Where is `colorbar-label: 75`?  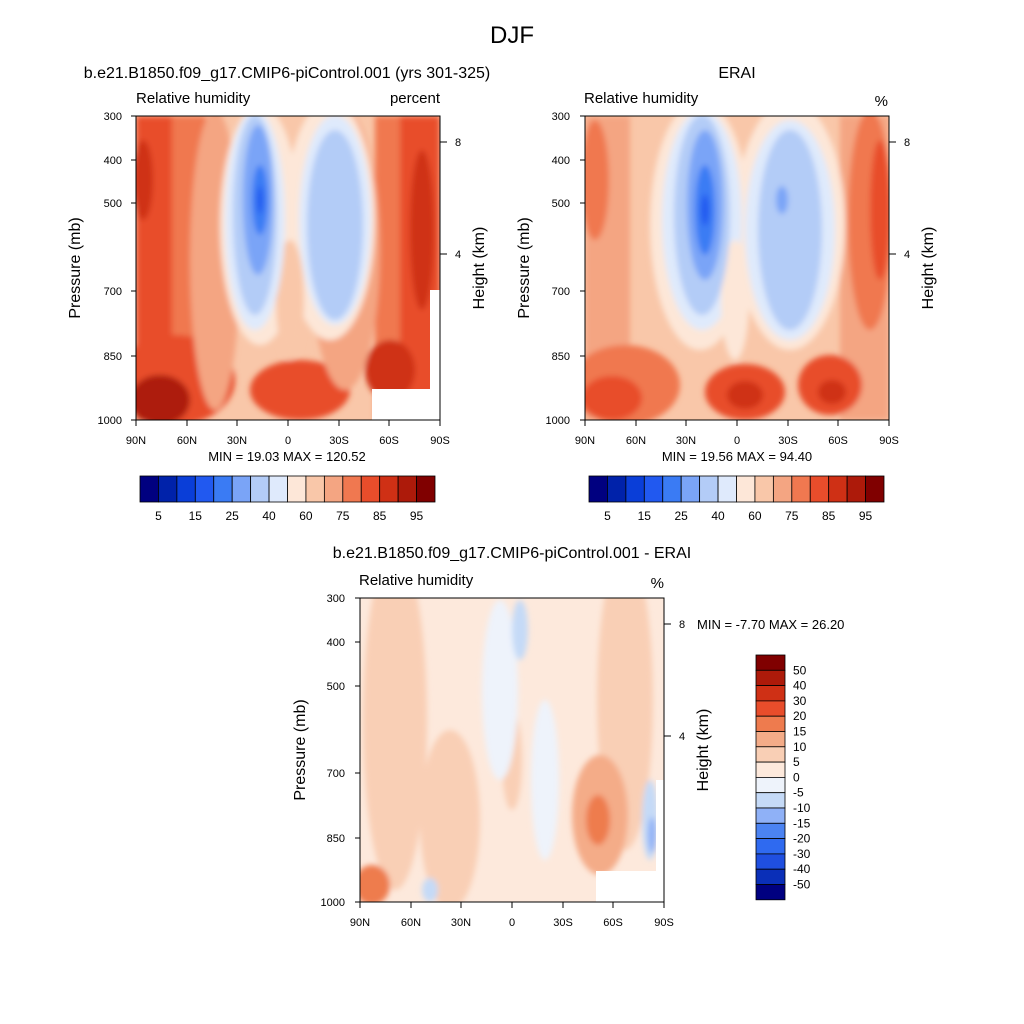
colorbar-label: 75 is located at coordinates (792, 516).